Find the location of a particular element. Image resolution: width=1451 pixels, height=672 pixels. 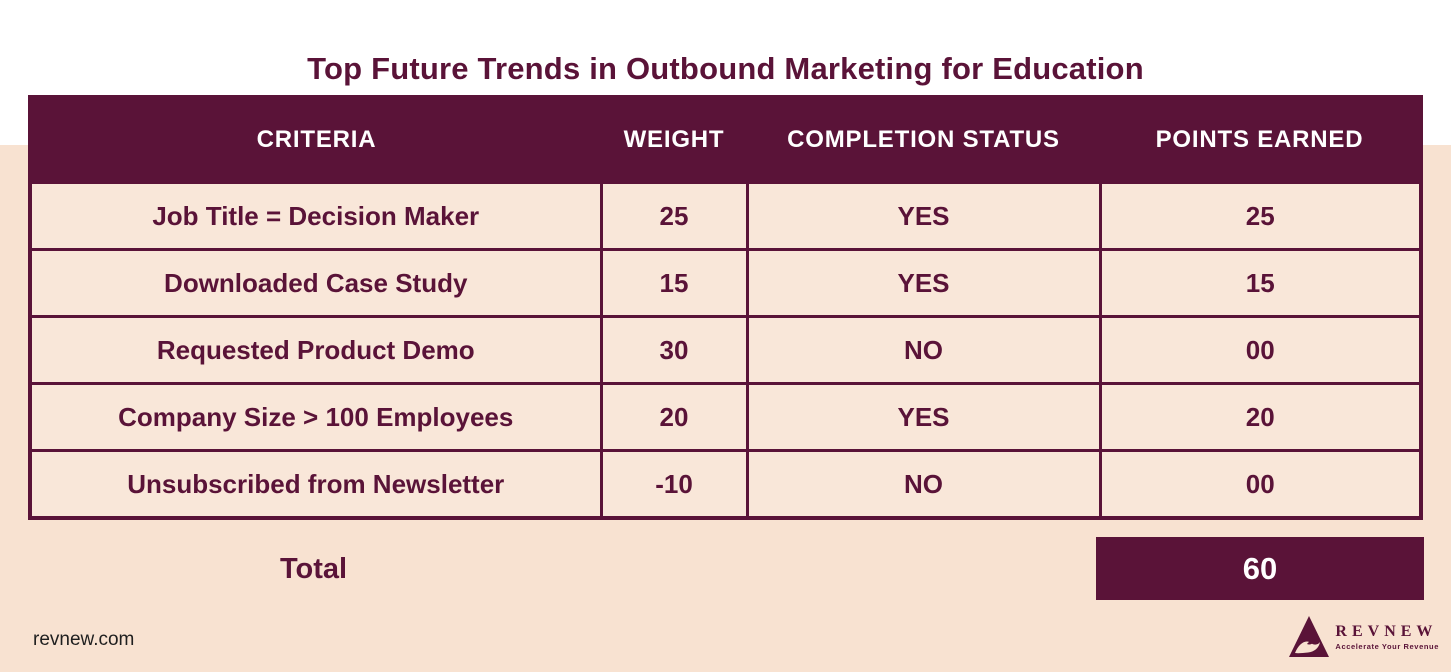

total-points-box: 60 is located at coordinates (1260, 568).